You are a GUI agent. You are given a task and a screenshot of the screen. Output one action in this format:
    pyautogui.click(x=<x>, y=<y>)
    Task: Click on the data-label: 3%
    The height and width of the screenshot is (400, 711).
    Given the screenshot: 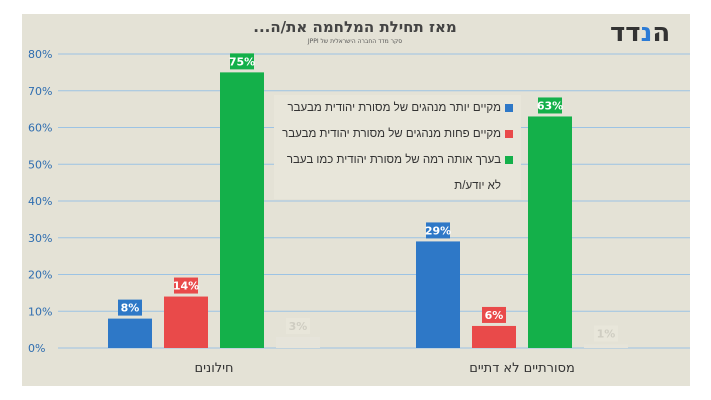 What is the action you would take?
    pyautogui.click(x=298, y=326)
    